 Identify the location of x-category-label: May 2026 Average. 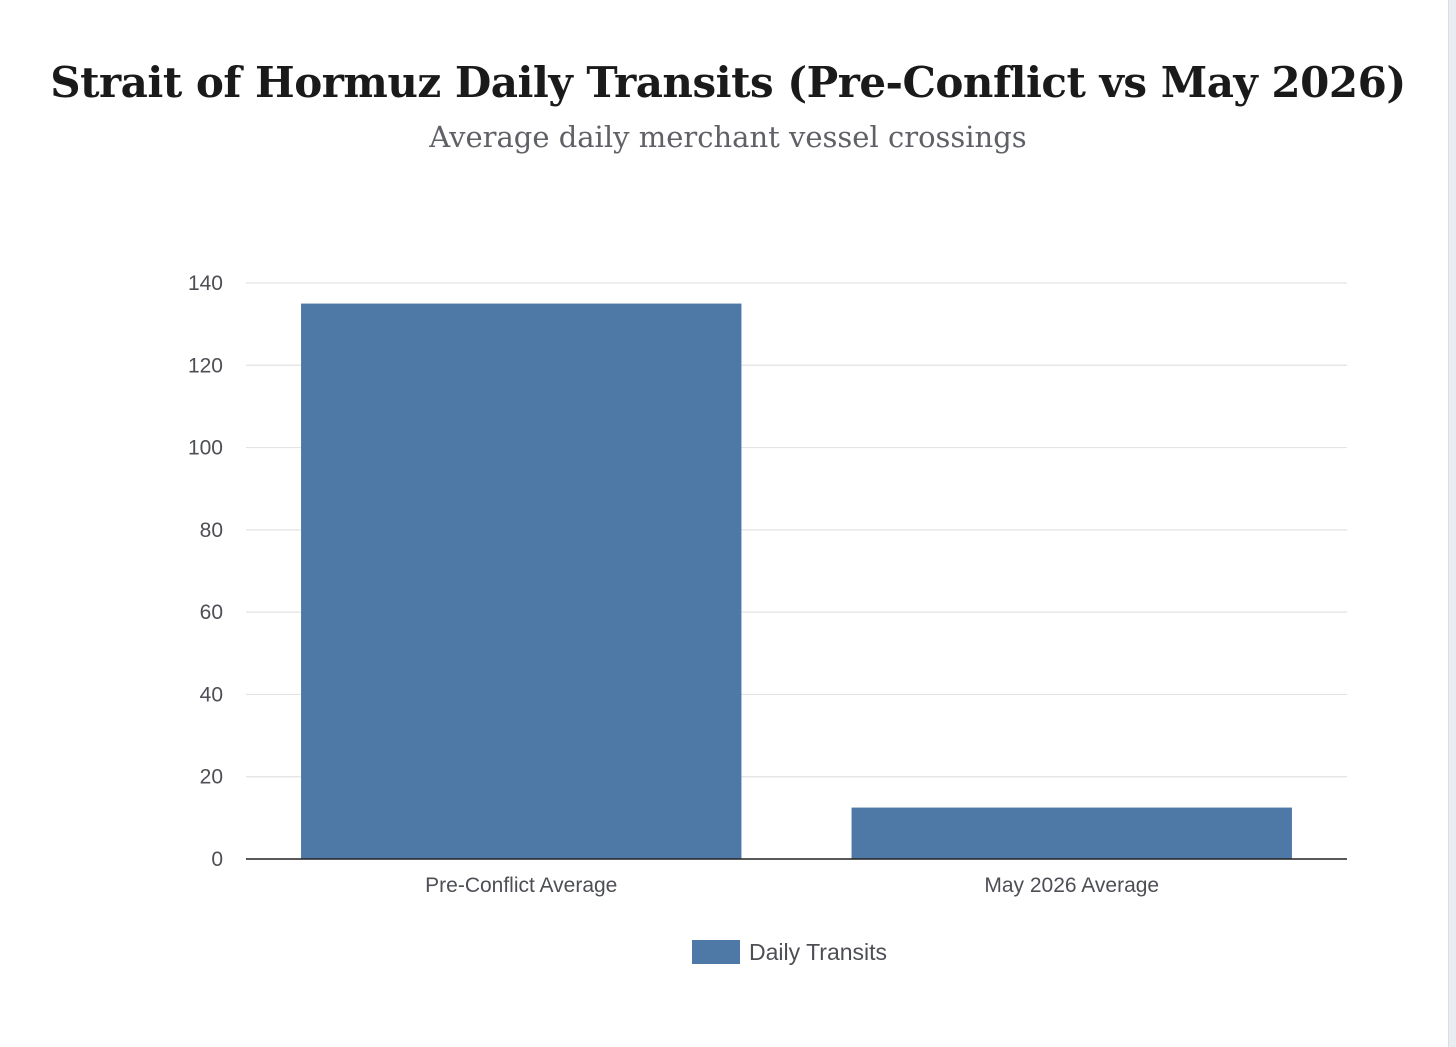
(1071, 885).